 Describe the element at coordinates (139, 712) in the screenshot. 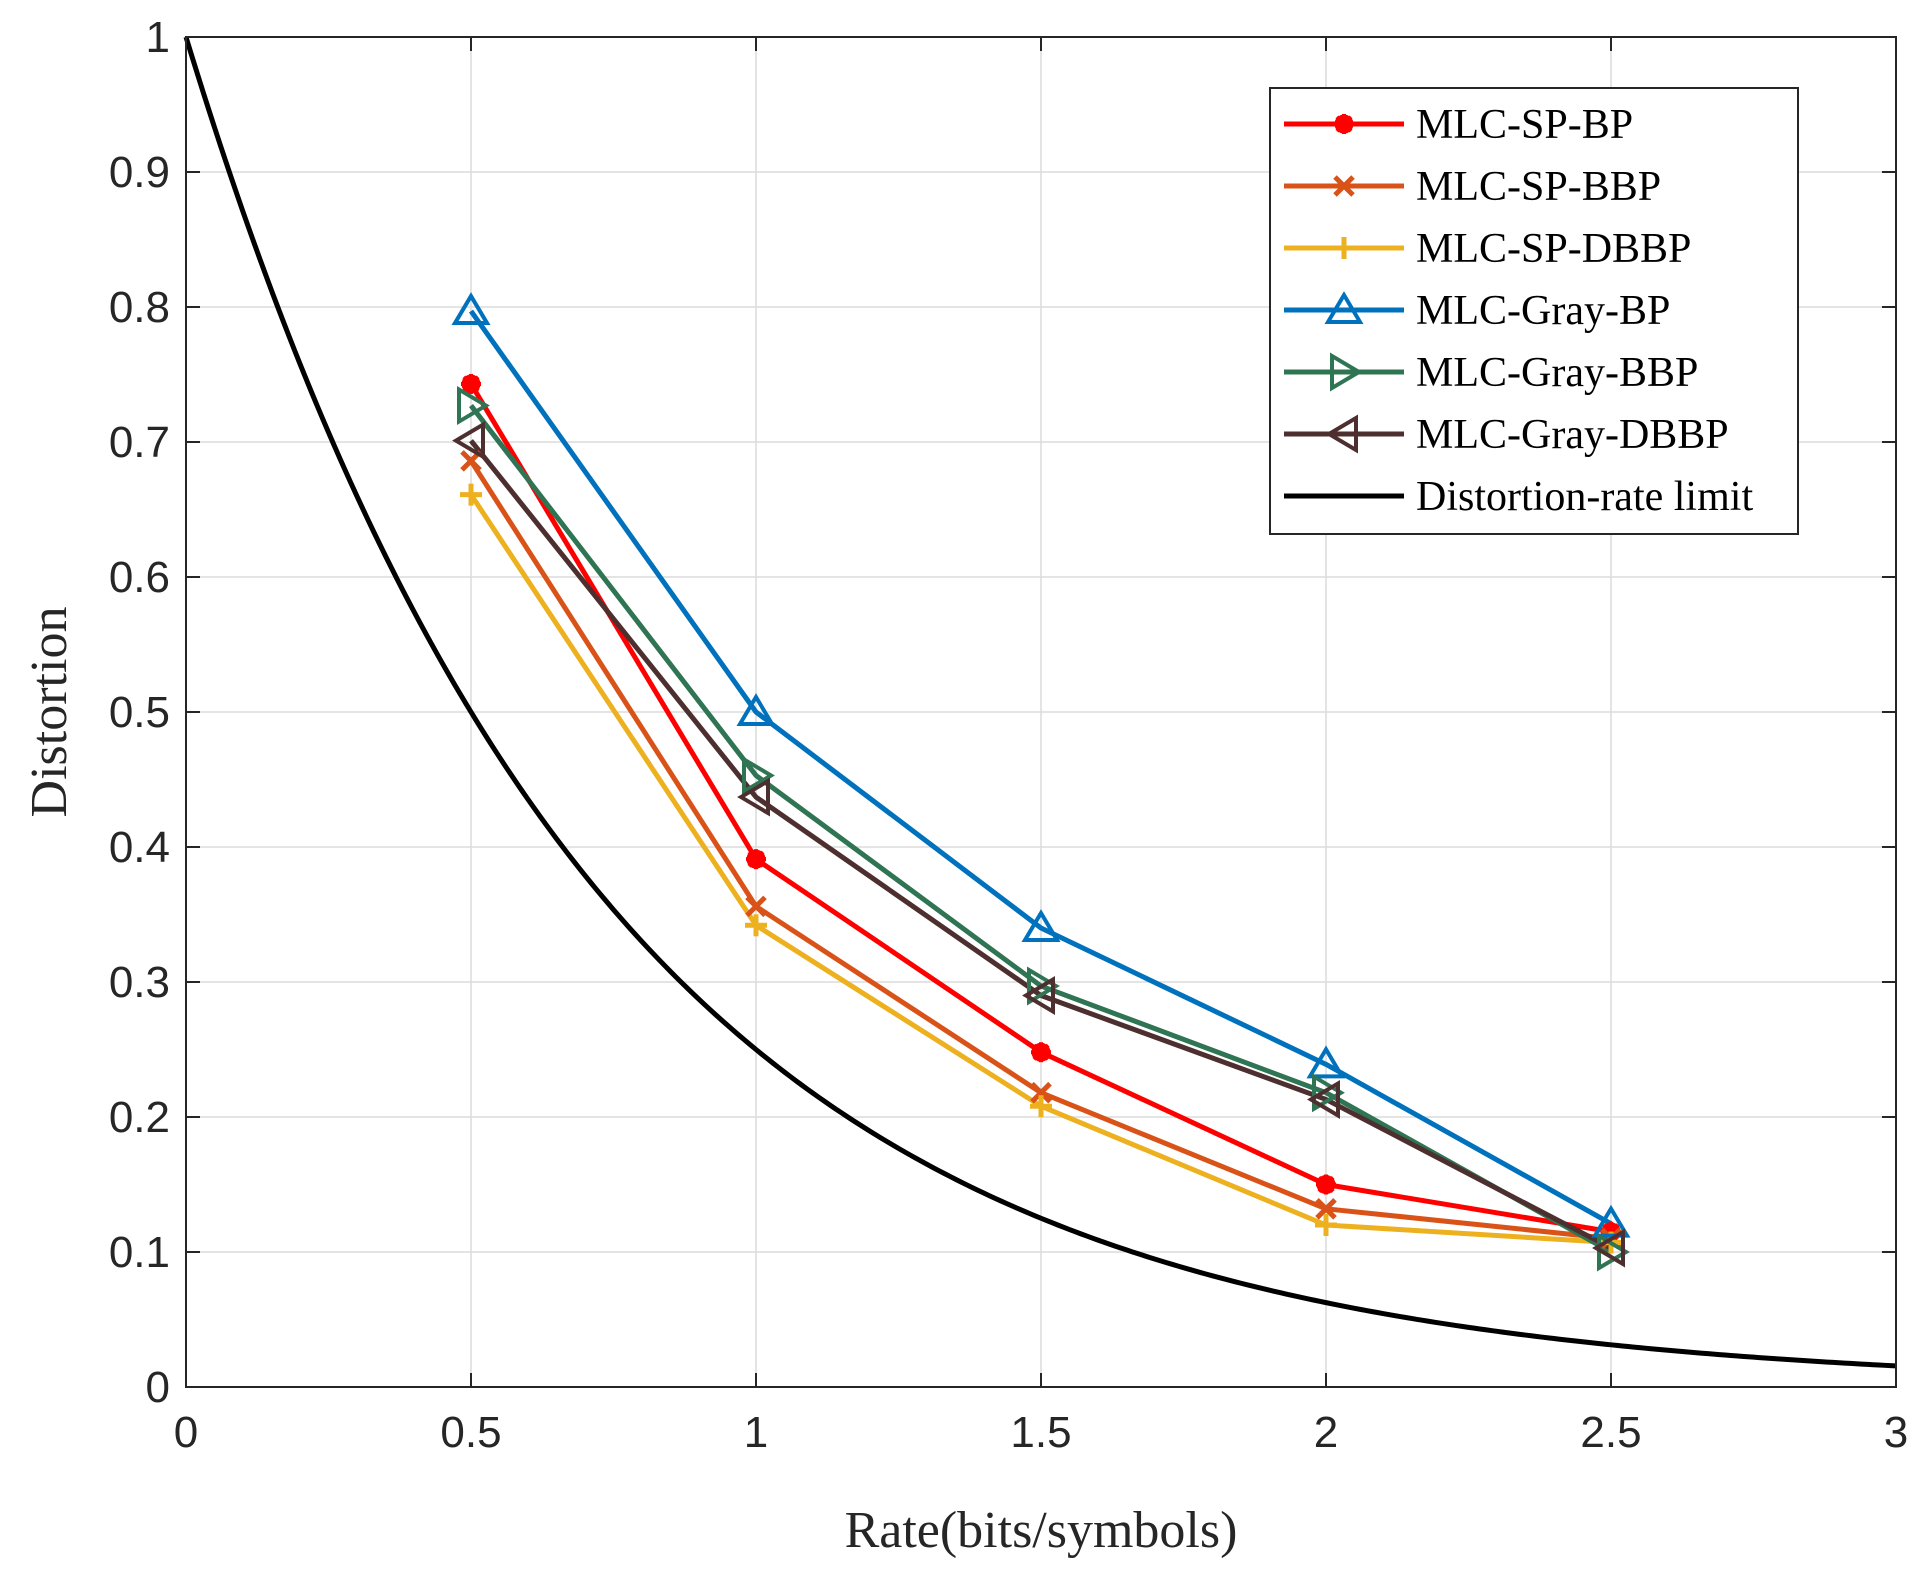

I see `y-tick-label: 0.5` at that location.